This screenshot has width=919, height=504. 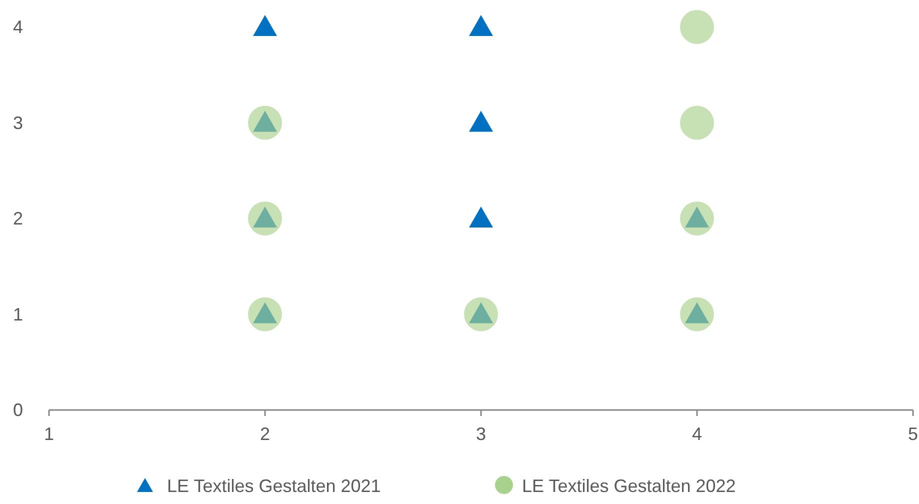 I want to click on legend-label: LE Textiles Gestalten 2021, so click(x=274, y=486).